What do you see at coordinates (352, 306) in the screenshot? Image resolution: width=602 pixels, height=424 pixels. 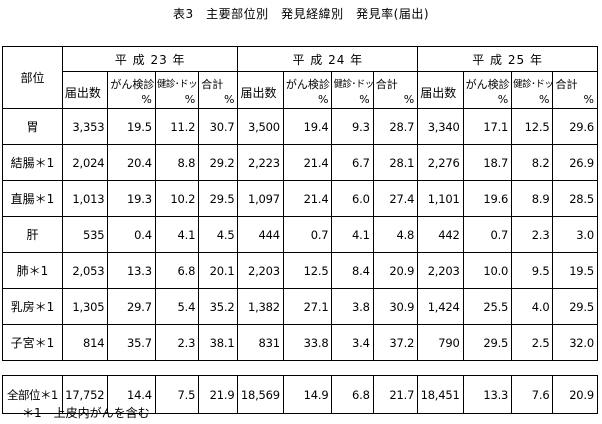 I see `checkup-rate-cell: 3.8` at bounding box center [352, 306].